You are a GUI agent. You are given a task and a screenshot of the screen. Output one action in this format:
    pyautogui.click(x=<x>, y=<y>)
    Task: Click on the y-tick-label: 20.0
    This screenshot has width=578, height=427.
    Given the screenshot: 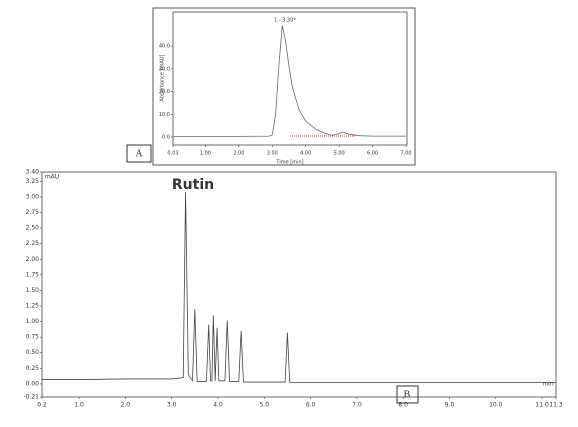 What is the action you would take?
    pyautogui.click(x=164, y=92)
    